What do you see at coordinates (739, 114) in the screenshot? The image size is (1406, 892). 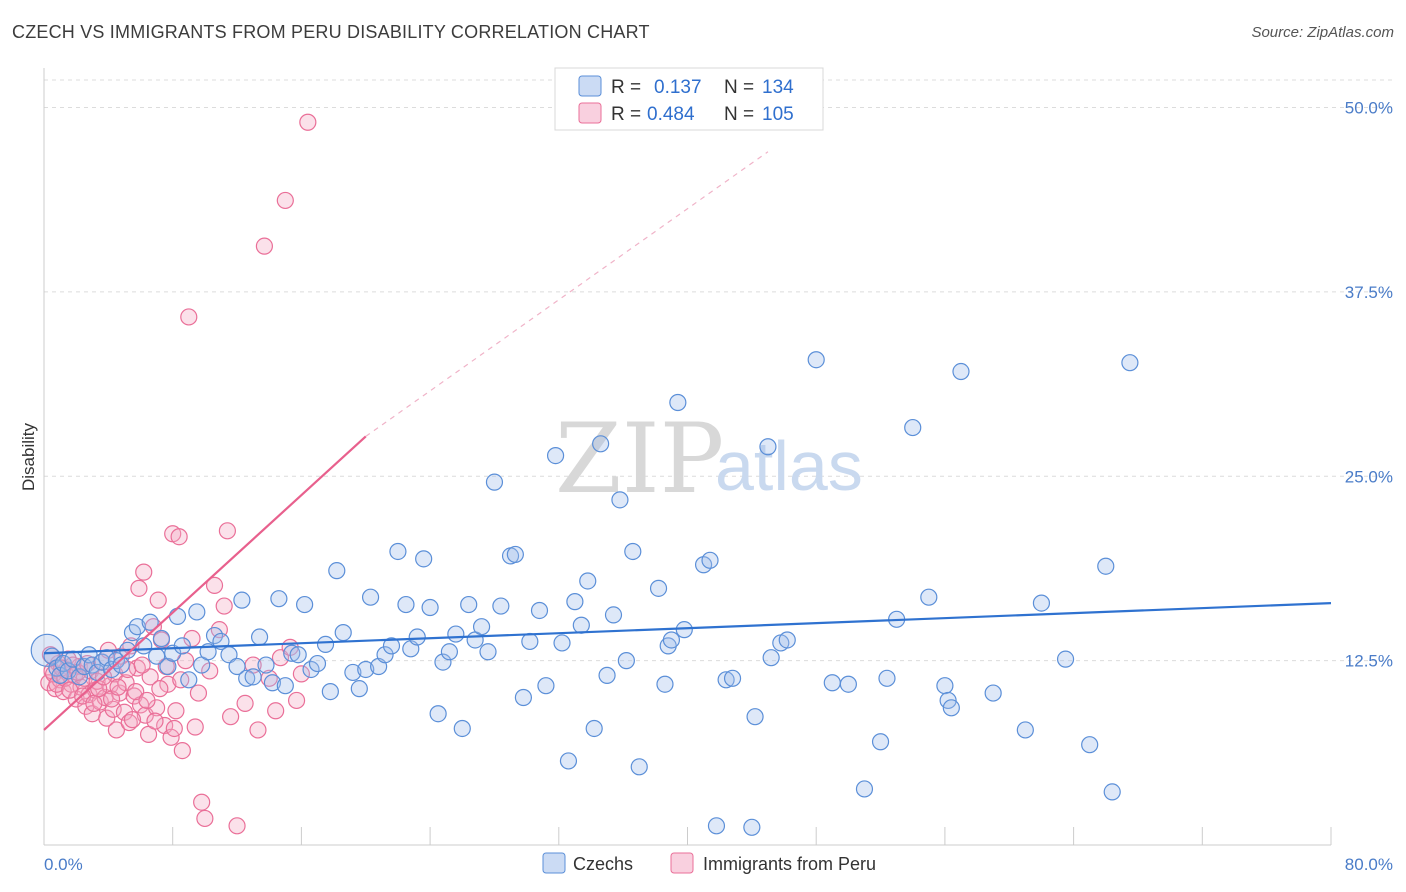 I see `legend-n-label-2: N =` at bounding box center [739, 114].